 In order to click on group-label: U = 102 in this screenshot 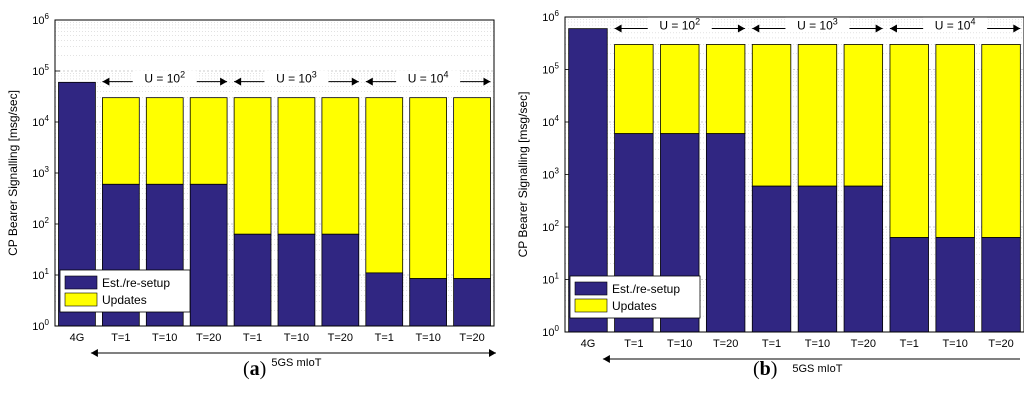, I will do `click(679, 24)`.